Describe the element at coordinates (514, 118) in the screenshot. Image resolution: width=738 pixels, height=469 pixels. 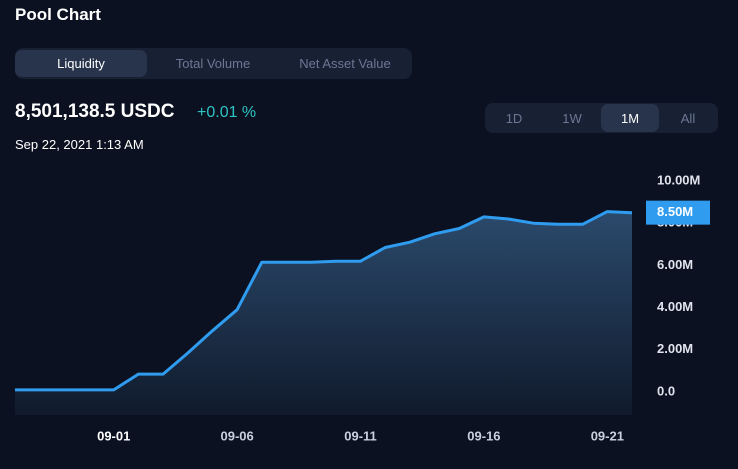
I see `tab: 1D` at that location.